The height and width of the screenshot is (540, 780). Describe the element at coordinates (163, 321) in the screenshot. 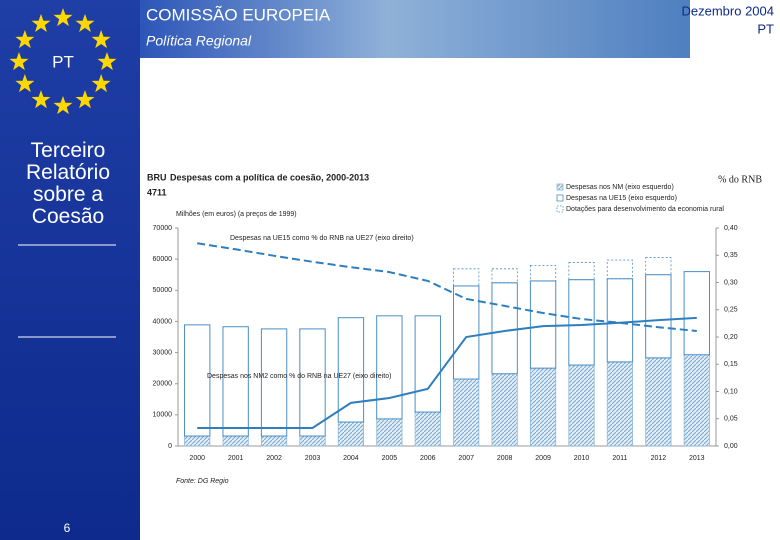

I see `y-tick-label: 40000` at that location.